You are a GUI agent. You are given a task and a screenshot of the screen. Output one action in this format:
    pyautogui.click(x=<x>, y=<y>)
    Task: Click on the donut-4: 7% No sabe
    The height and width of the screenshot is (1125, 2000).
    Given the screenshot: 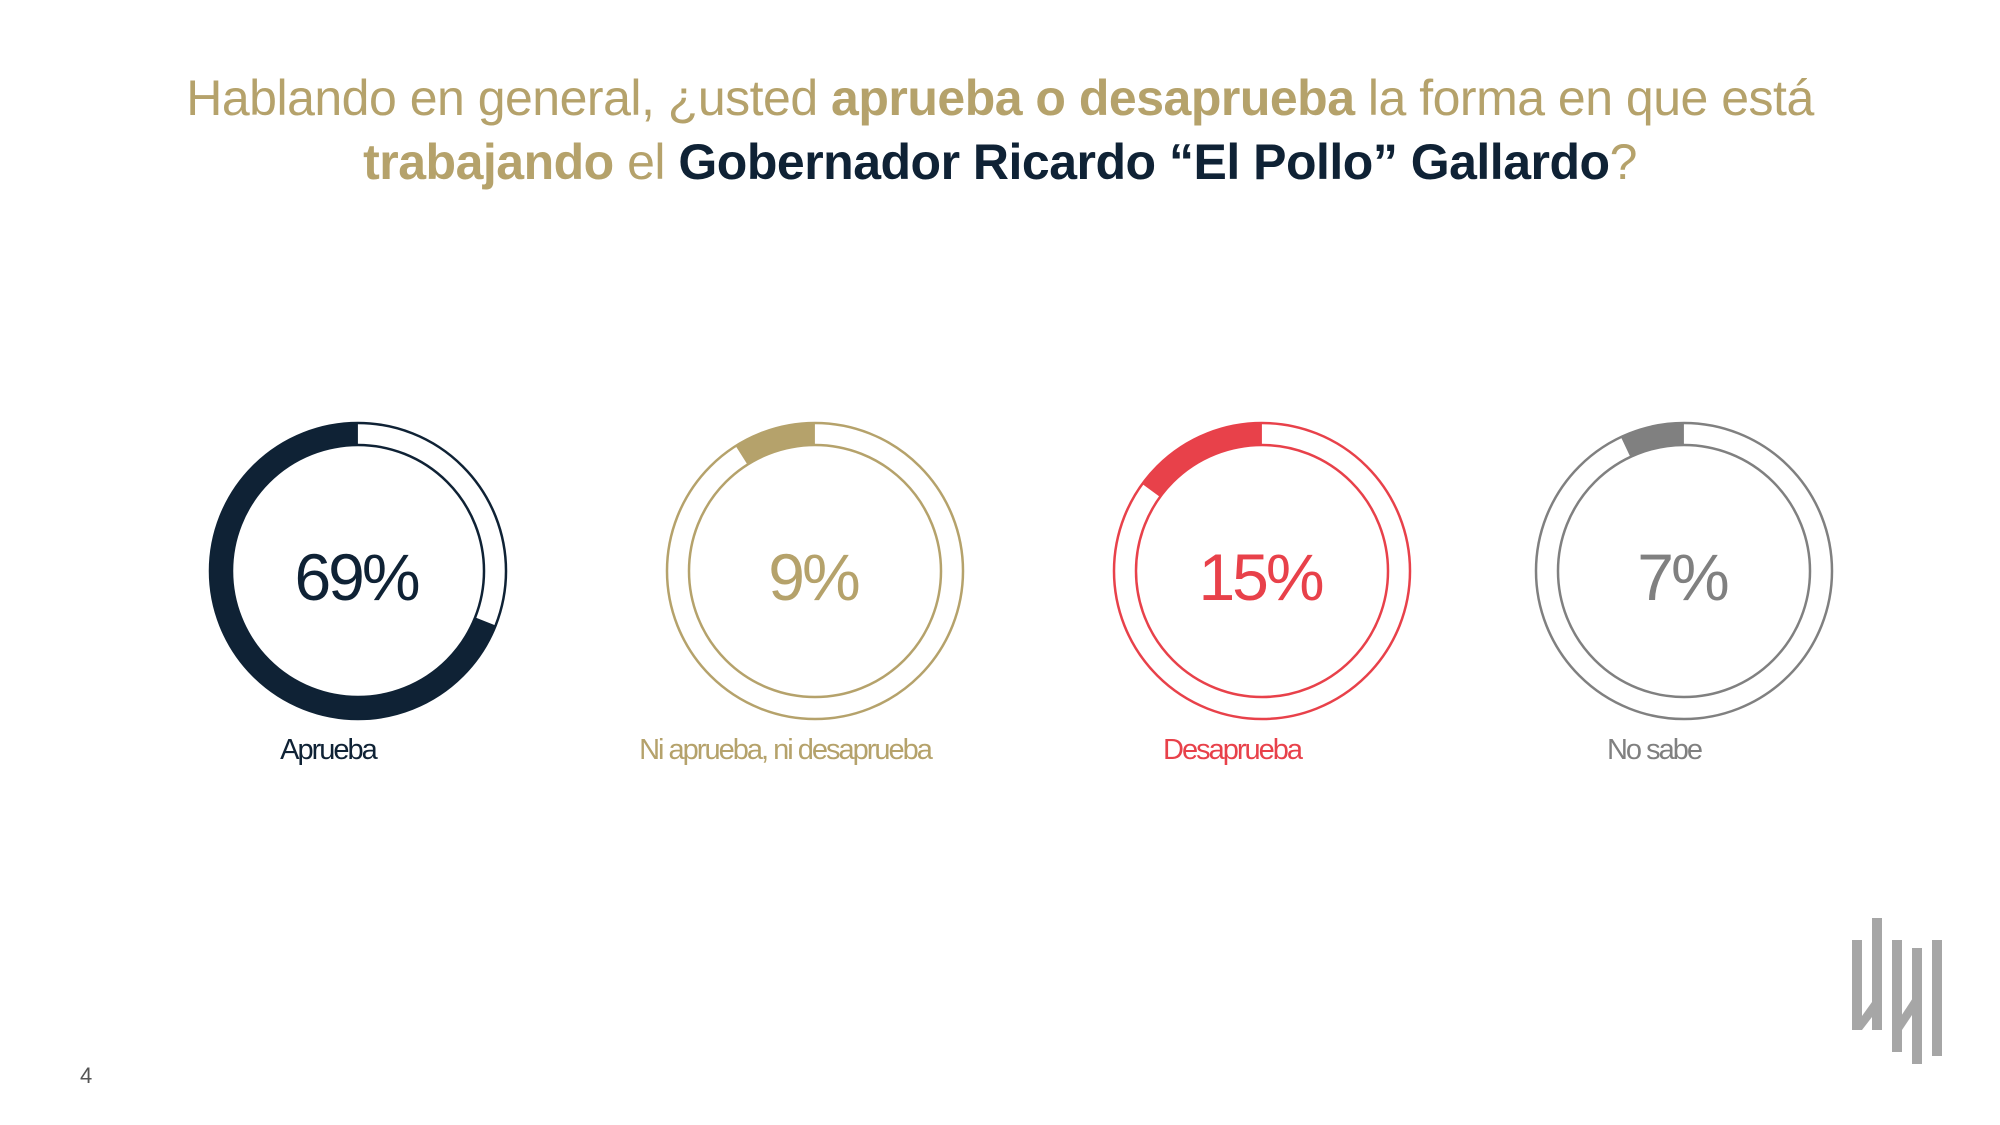 What is the action you would take?
    pyautogui.click(x=1684, y=593)
    